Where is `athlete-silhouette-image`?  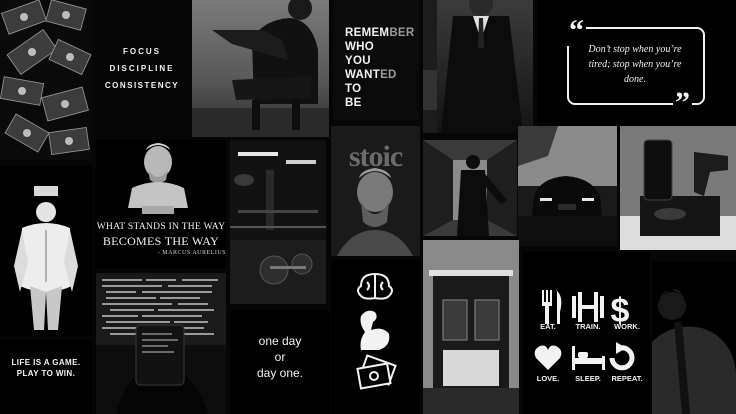
athlete-silhouette-image is located at coordinates (46, 258).